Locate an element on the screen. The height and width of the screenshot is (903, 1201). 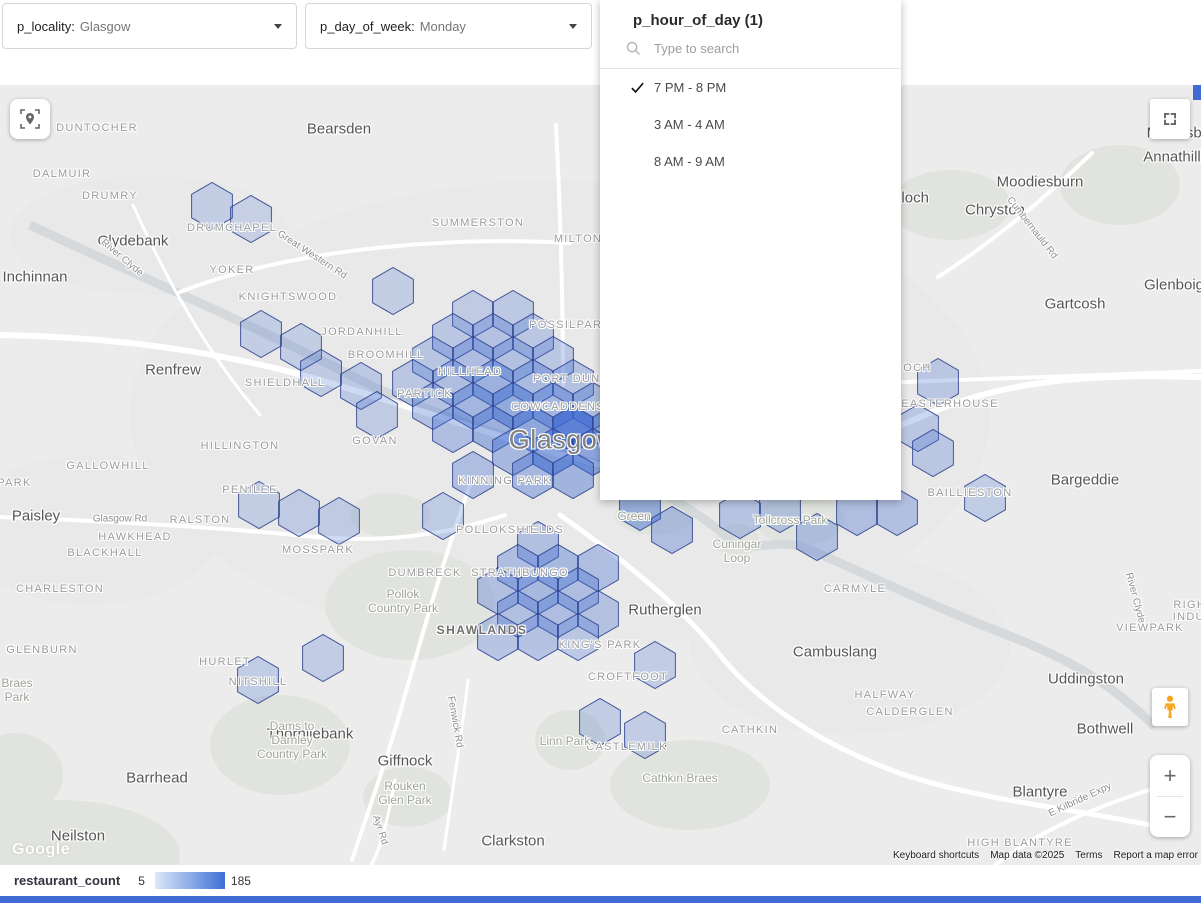
panel-title: p_hour_of_day (1) is located at coordinates (698, 20).